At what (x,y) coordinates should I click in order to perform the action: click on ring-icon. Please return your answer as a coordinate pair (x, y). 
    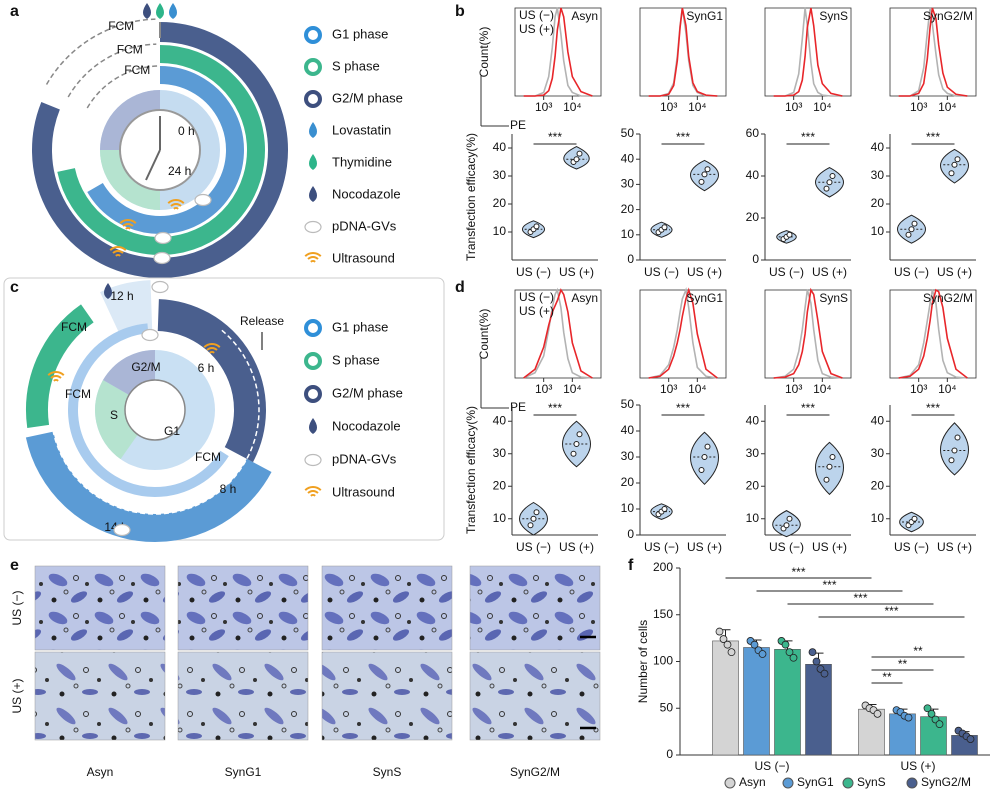
    Looking at the image, I should click on (313, 67).